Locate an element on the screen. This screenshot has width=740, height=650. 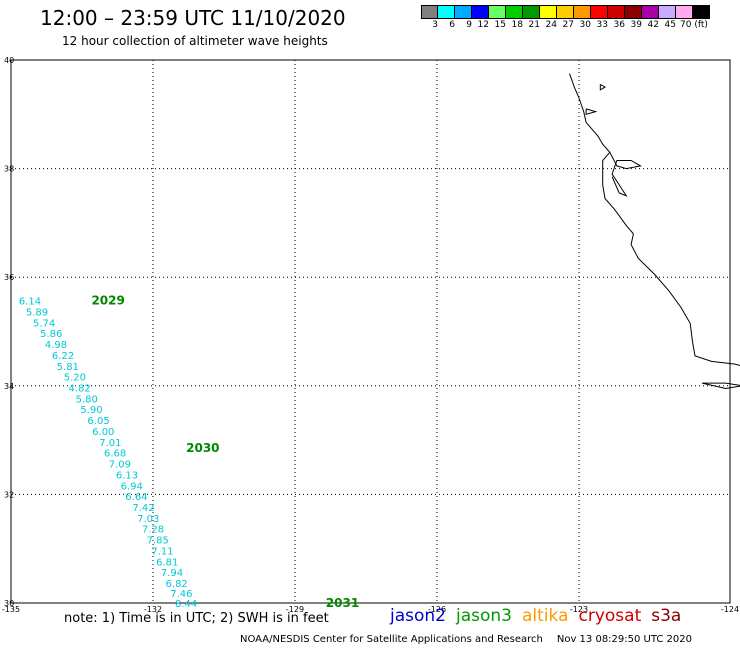
wave-height-label: 5.81 is located at coordinates (68, 367).